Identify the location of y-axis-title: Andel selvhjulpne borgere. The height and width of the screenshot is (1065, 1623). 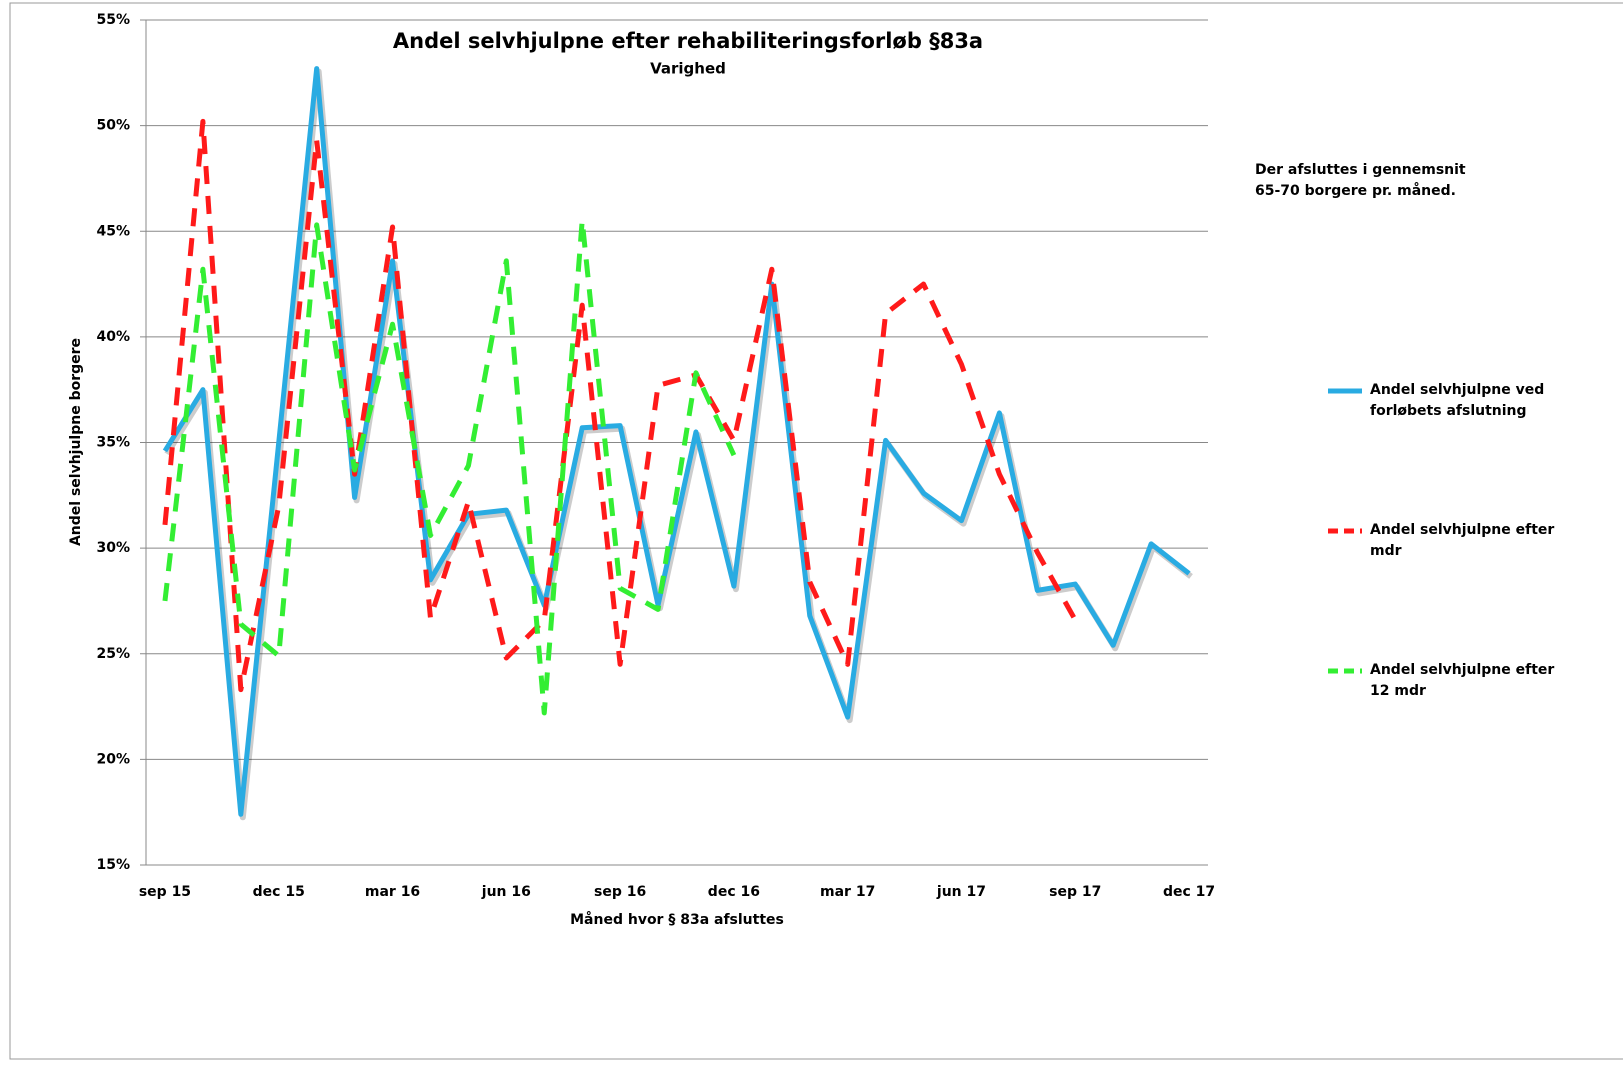
(76, 442).